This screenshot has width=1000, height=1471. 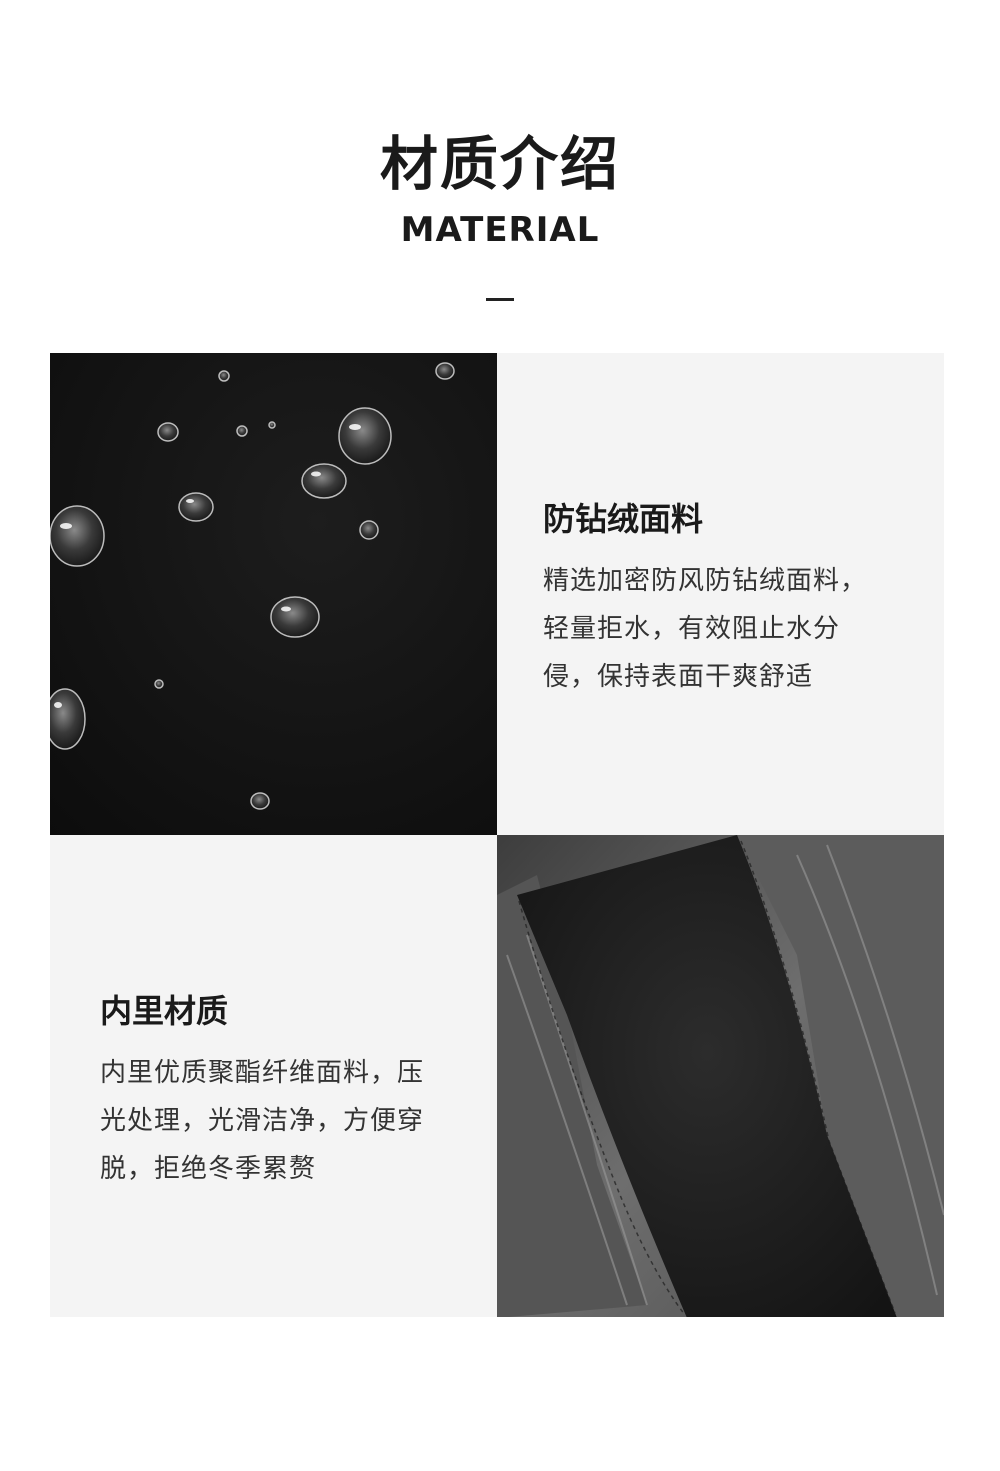 I want to click on outer-fabric-title: 防钻绒面料, so click(x=623, y=519).